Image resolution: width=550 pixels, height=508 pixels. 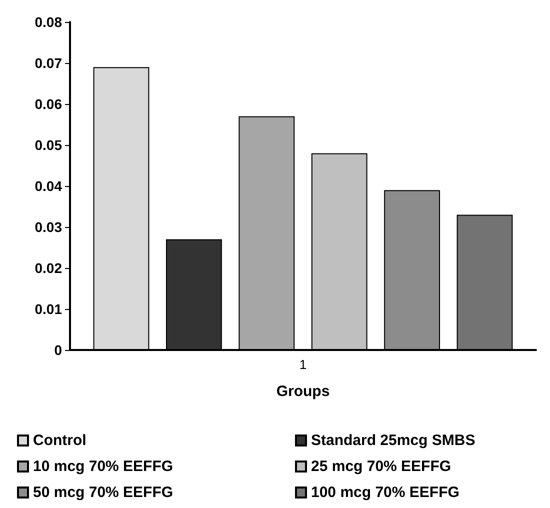 I want to click on y-tick-label: 0.05, so click(x=48, y=145).